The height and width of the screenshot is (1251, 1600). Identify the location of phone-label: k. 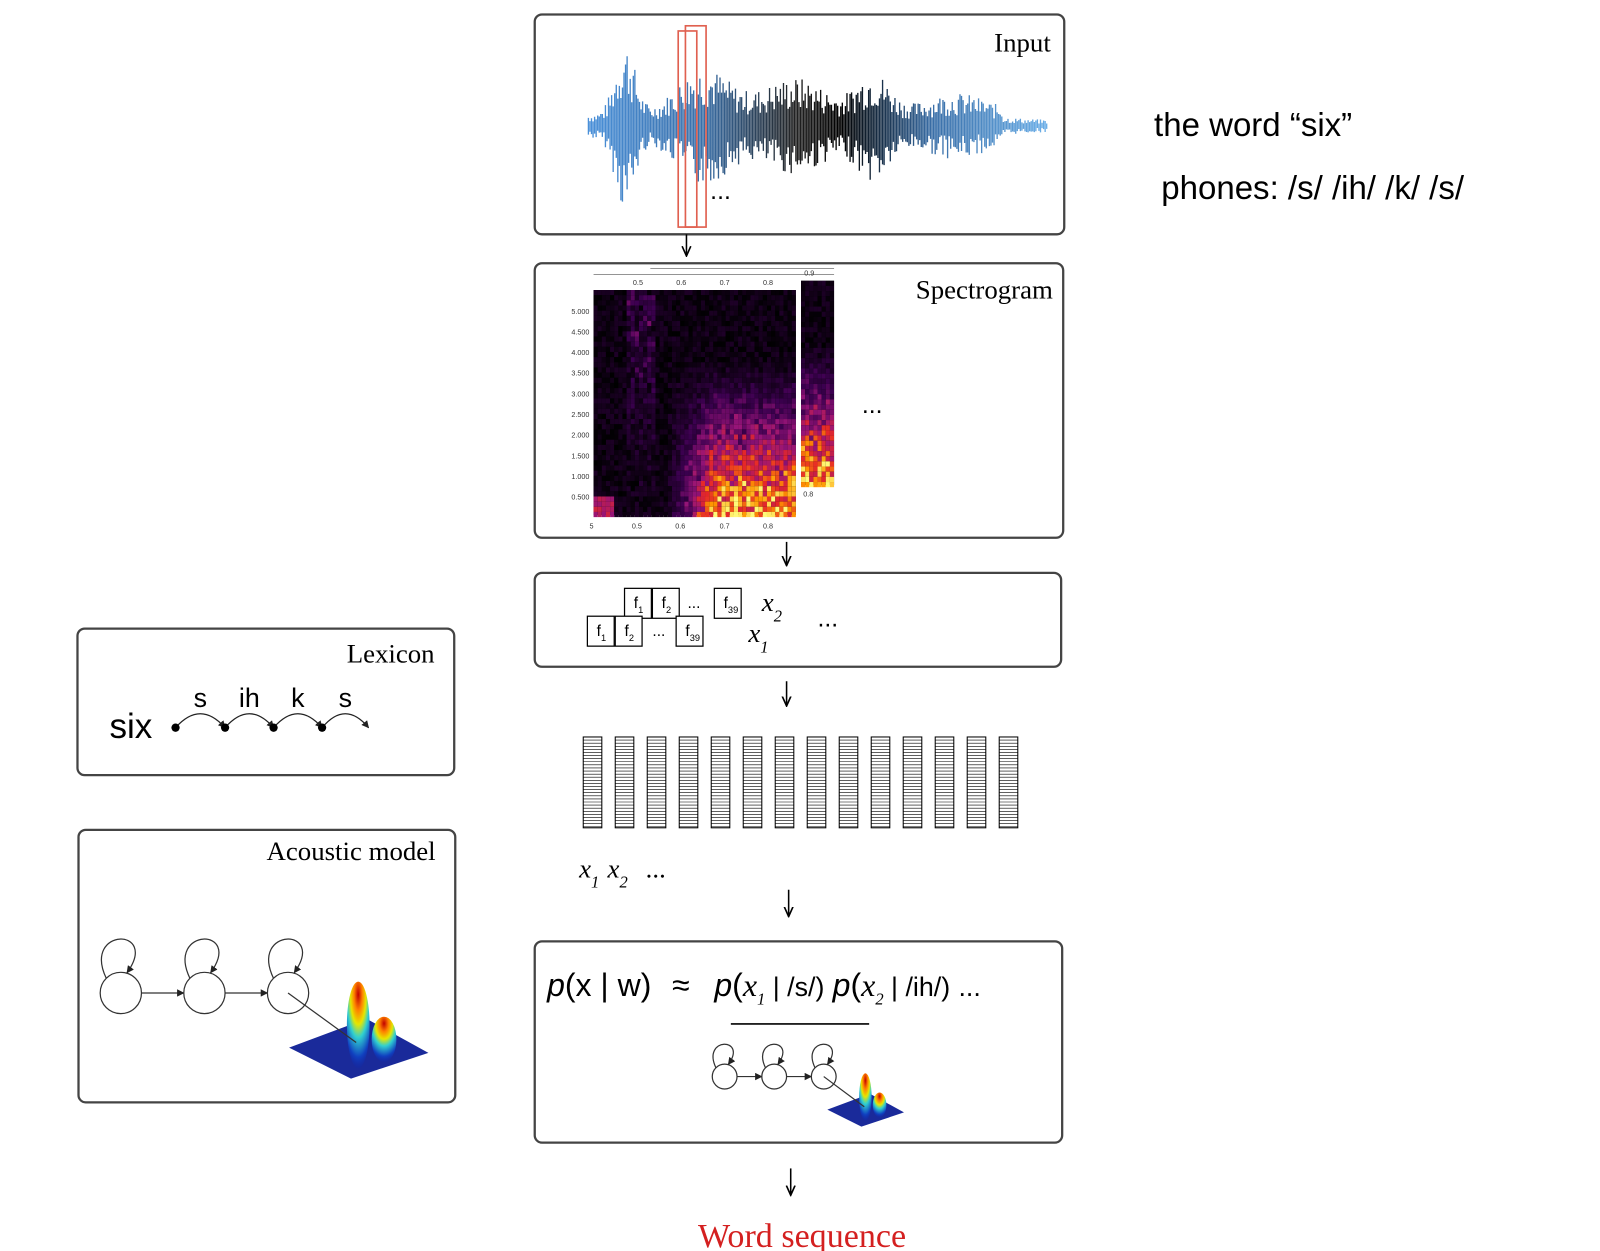
(298, 698).